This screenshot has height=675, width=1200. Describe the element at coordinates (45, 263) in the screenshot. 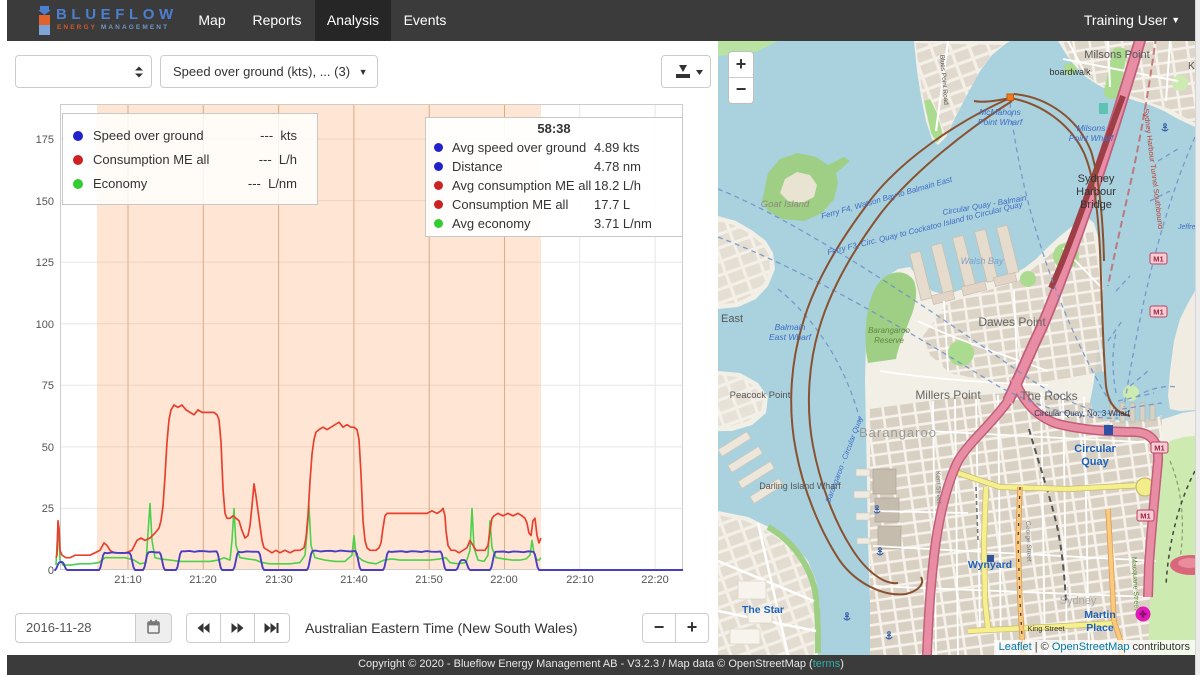

I see `svg-text: 125` at that location.